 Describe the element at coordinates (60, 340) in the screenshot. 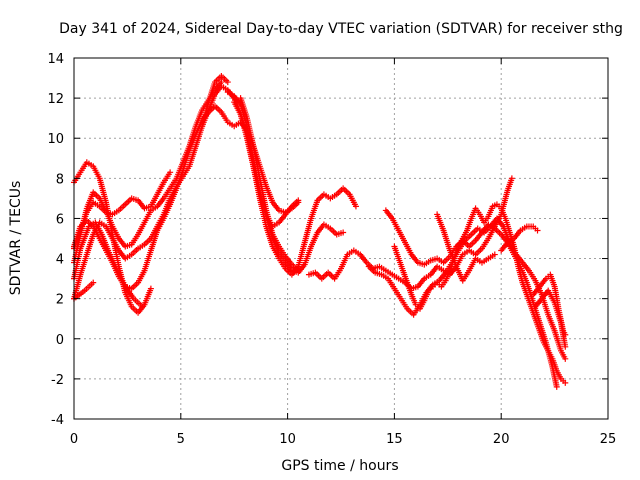

I see `y-tick-label: 0` at that location.